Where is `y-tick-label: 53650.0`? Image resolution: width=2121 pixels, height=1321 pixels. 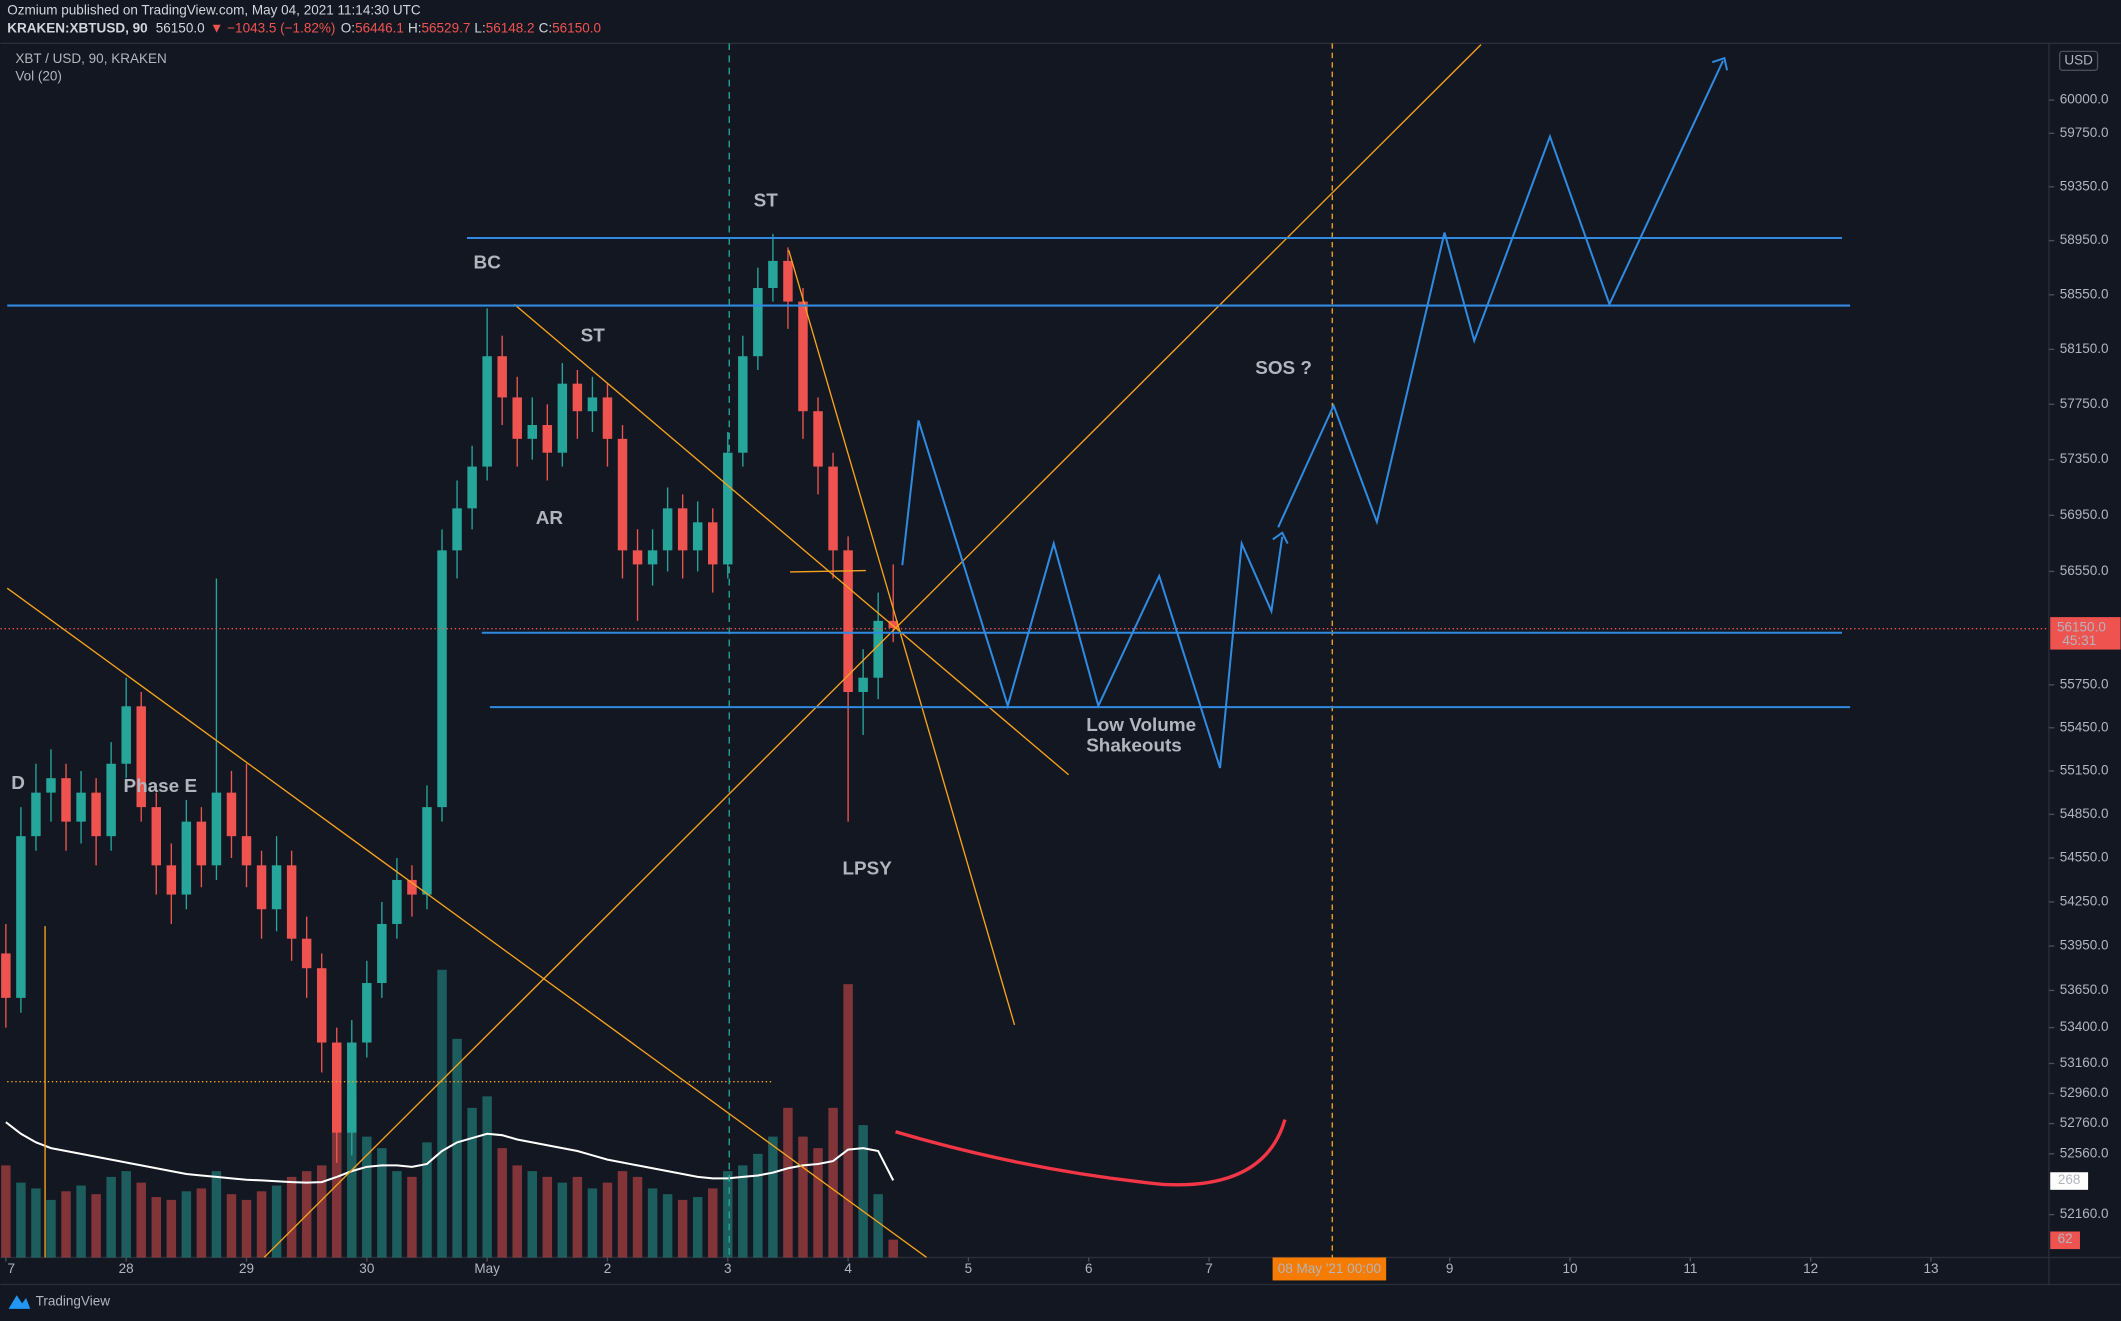
y-tick-label: 53650.0 is located at coordinates (2084, 989).